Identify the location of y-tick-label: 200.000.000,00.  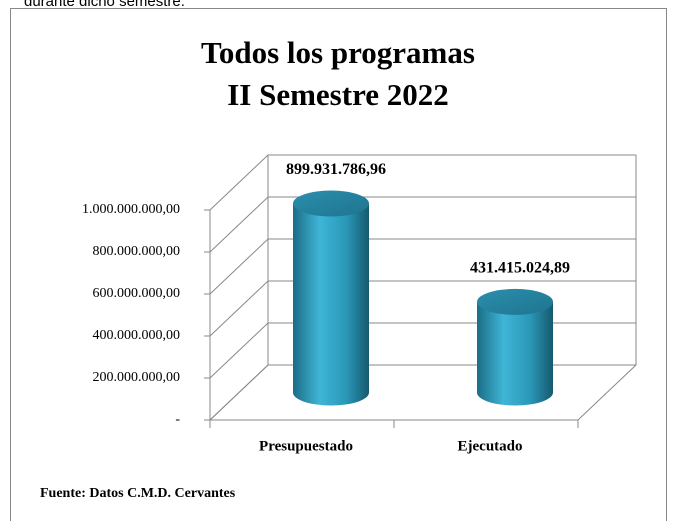
(137, 377).